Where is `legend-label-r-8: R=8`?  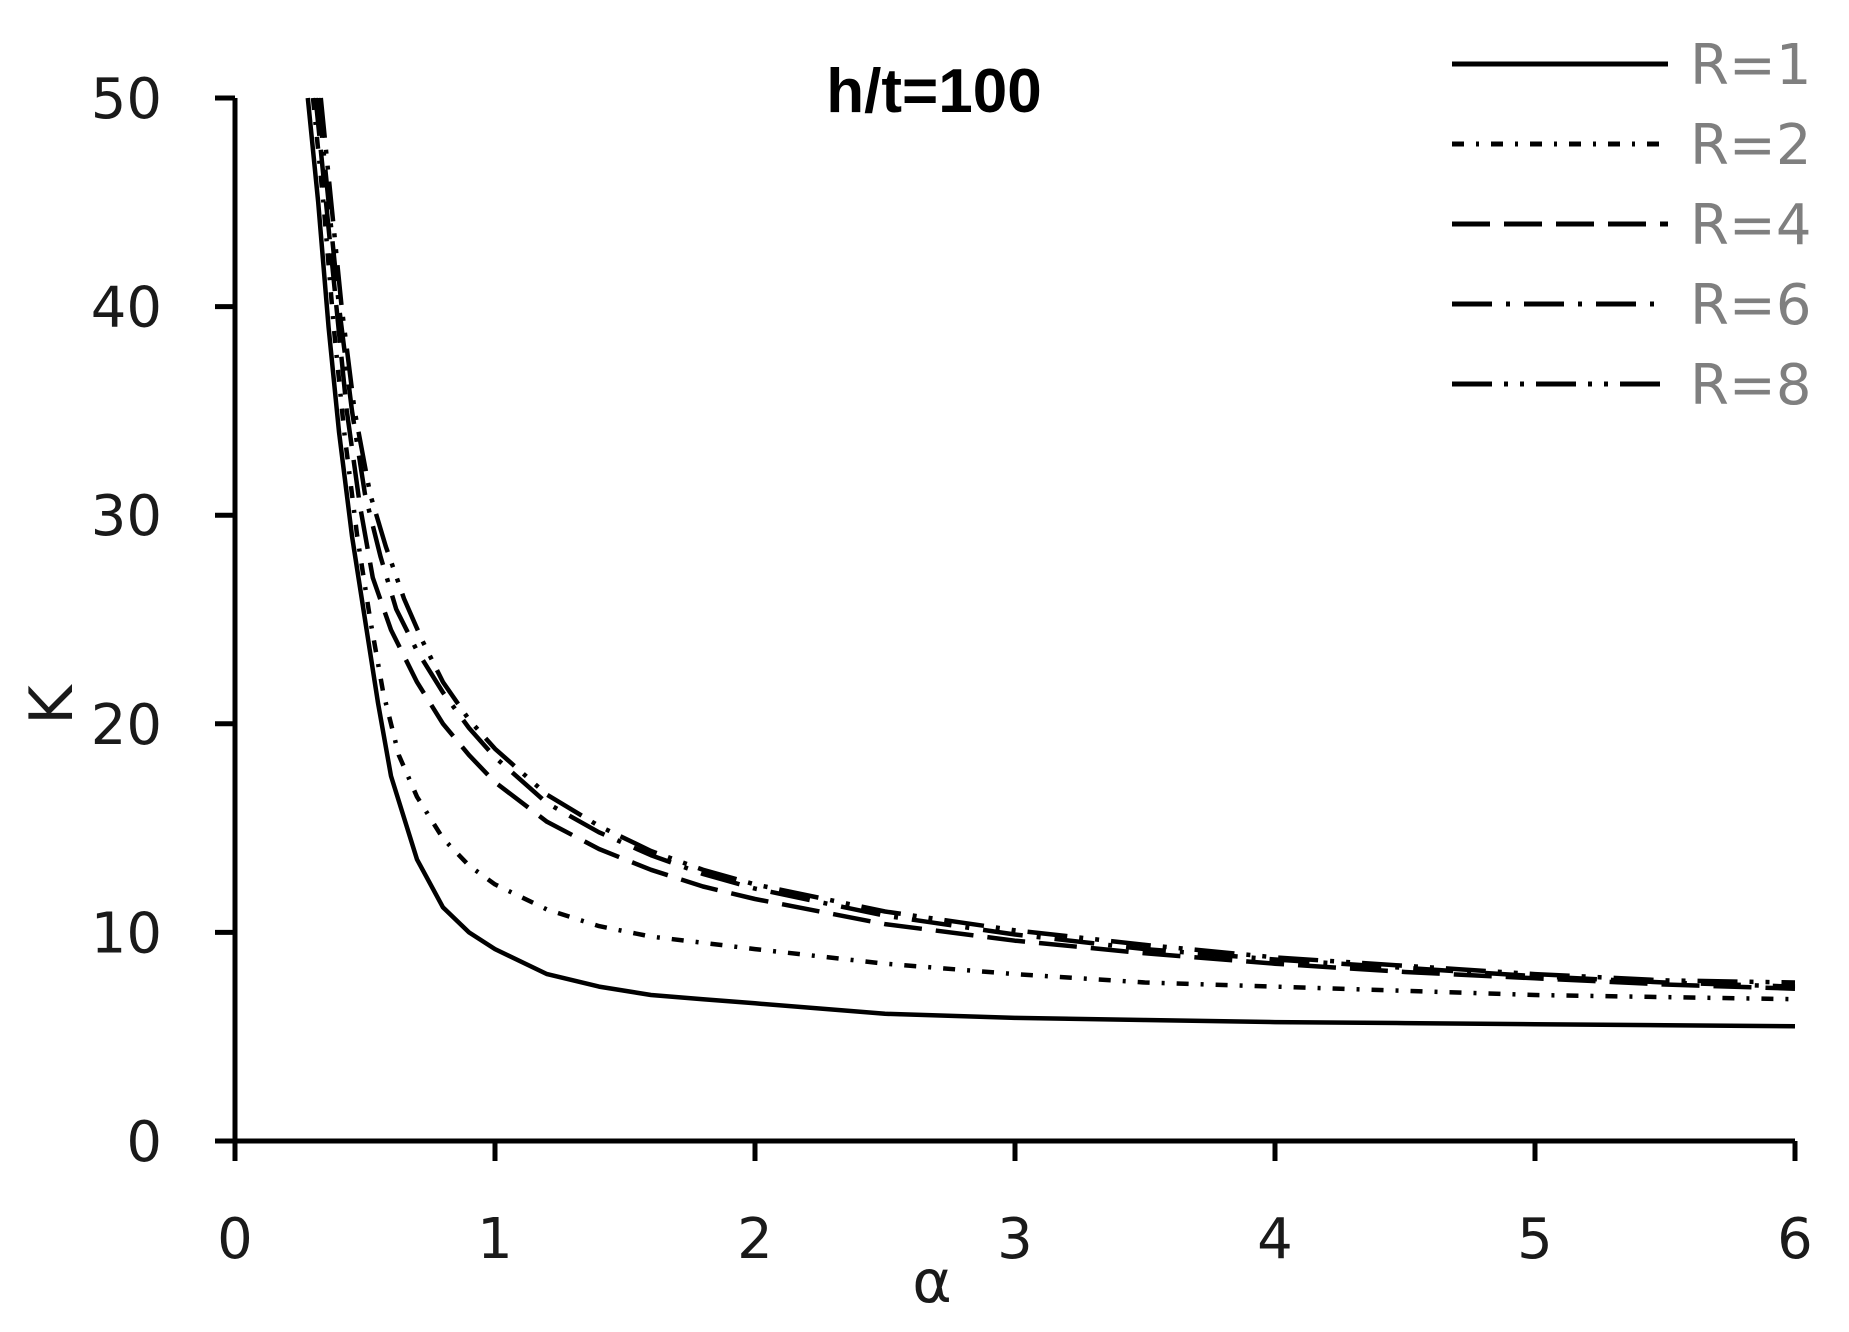 legend-label-r-8: R=8 is located at coordinates (1750, 385).